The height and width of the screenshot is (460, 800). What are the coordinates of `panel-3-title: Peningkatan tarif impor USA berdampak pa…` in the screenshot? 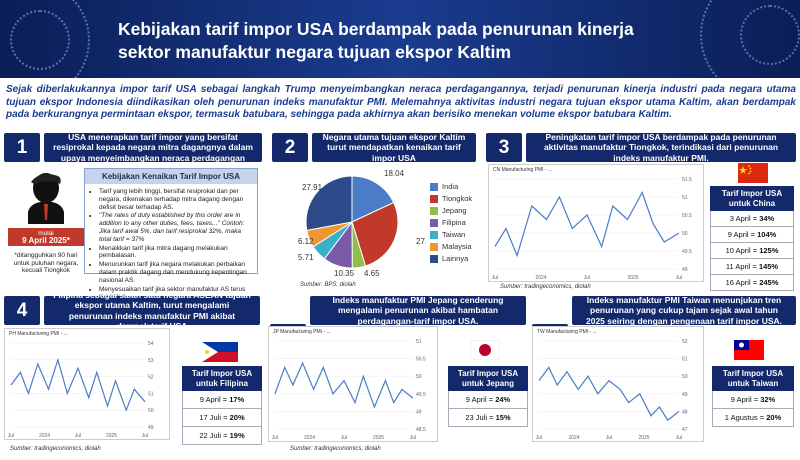 It's located at (661, 147).